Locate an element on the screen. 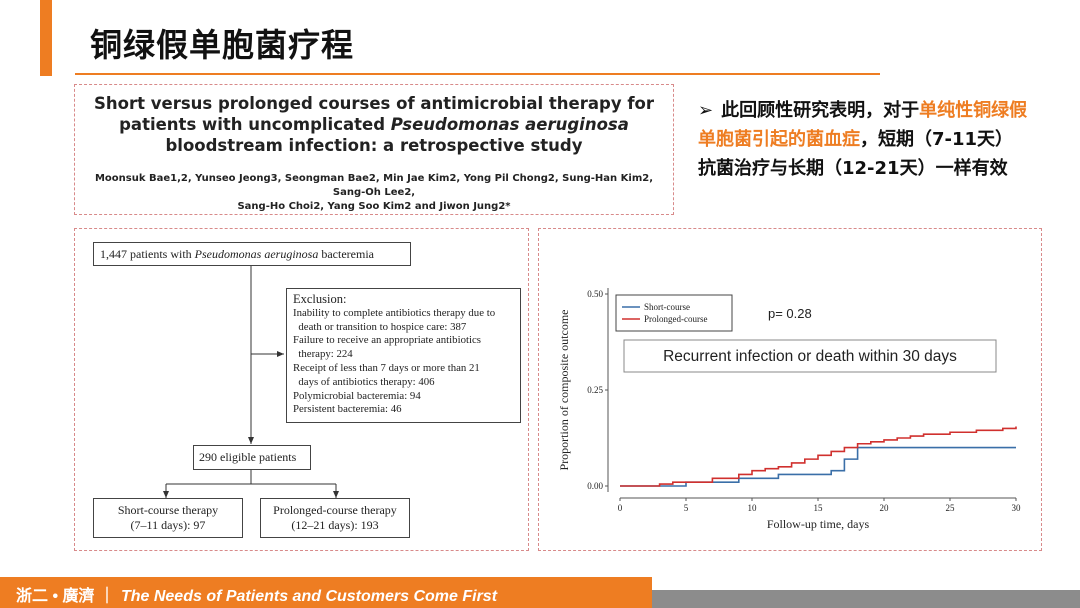 This screenshot has height=608, width=1080. title-underline is located at coordinates (477, 74).